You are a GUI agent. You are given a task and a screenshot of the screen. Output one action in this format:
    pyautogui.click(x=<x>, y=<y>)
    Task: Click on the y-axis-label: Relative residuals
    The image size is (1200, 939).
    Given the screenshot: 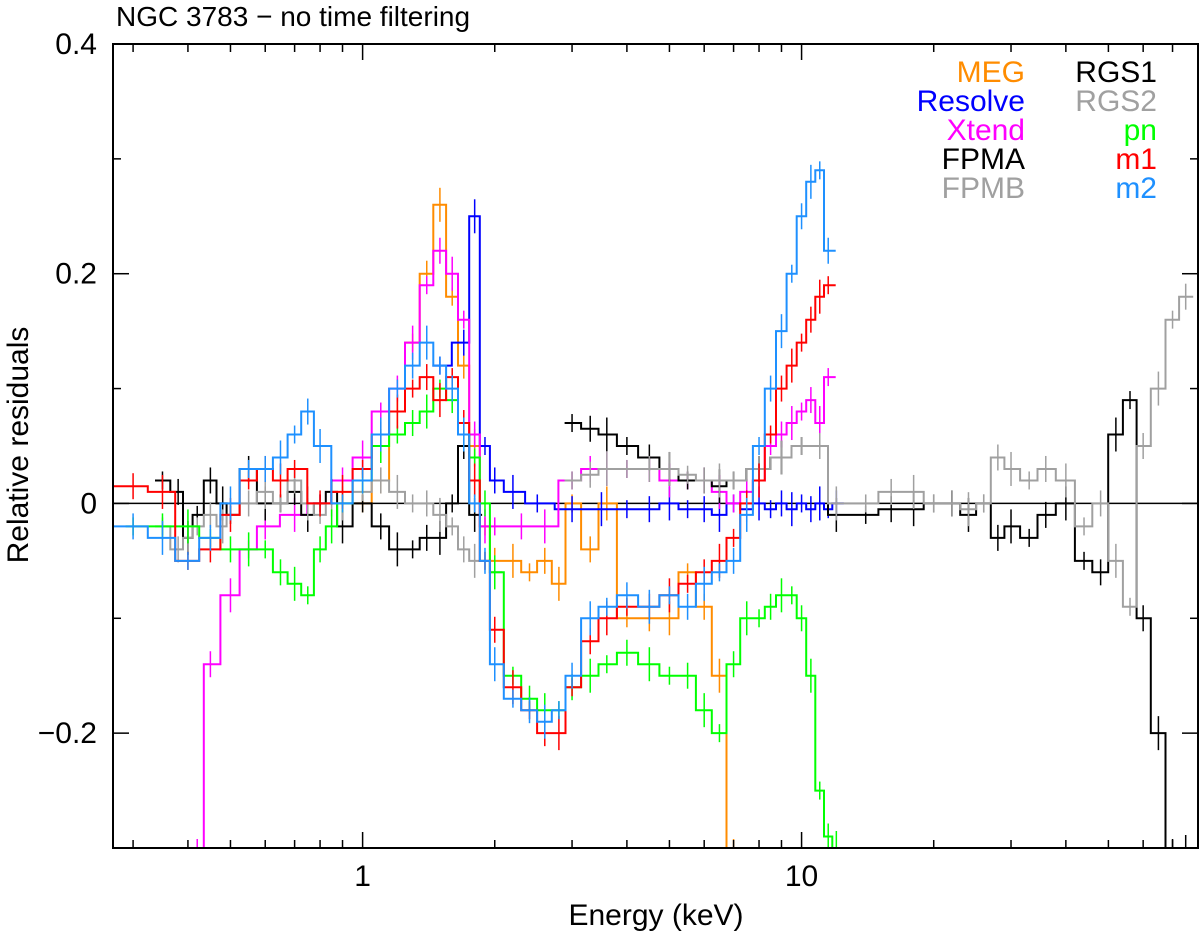 What is the action you would take?
    pyautogui.click(x=18, y=445)
    